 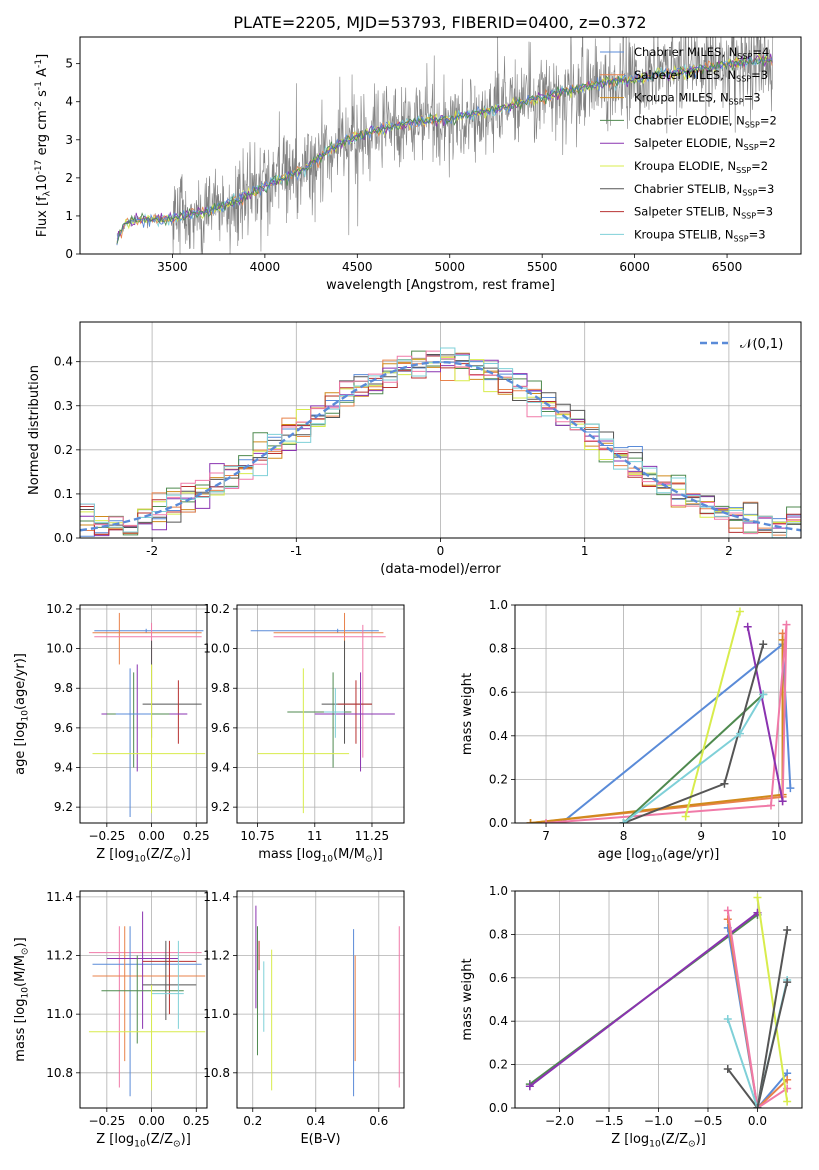 What do you see at coordinates (42, 74) in the screenshot?
I see `text-run: A` at bounding box center [42, 74].